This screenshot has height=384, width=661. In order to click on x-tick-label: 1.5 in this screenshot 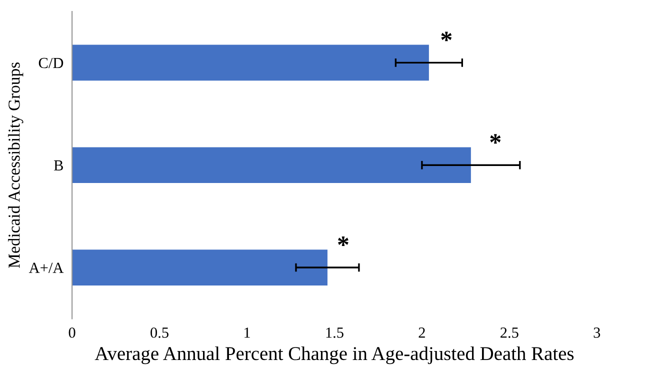, I will do `click(335, 333)`.